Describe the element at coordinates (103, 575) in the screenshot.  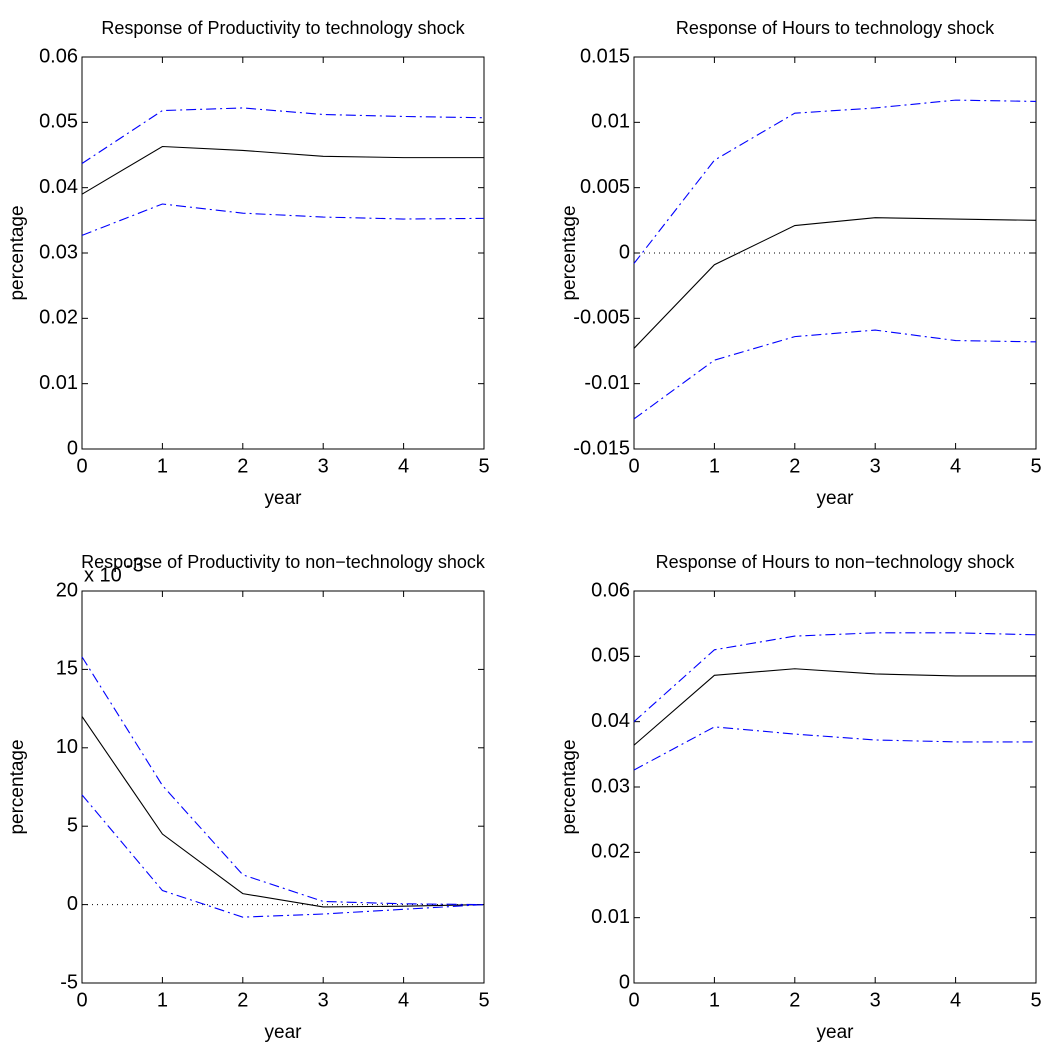
I see `scale-label: x 10` at that location.